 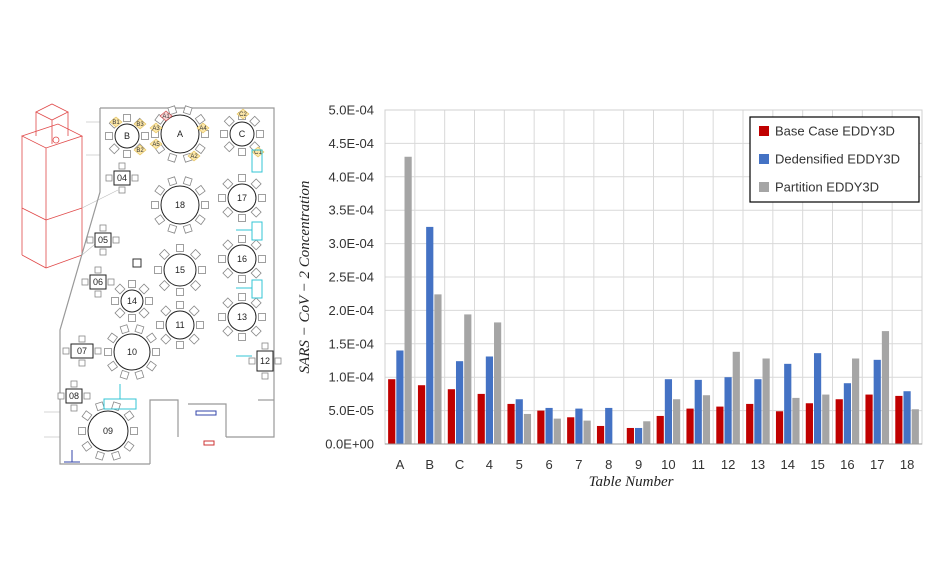 What do you see at coordinates (132, 352) in the screenshot?
I see `table-label: 10` at bounding box center [132, 352].